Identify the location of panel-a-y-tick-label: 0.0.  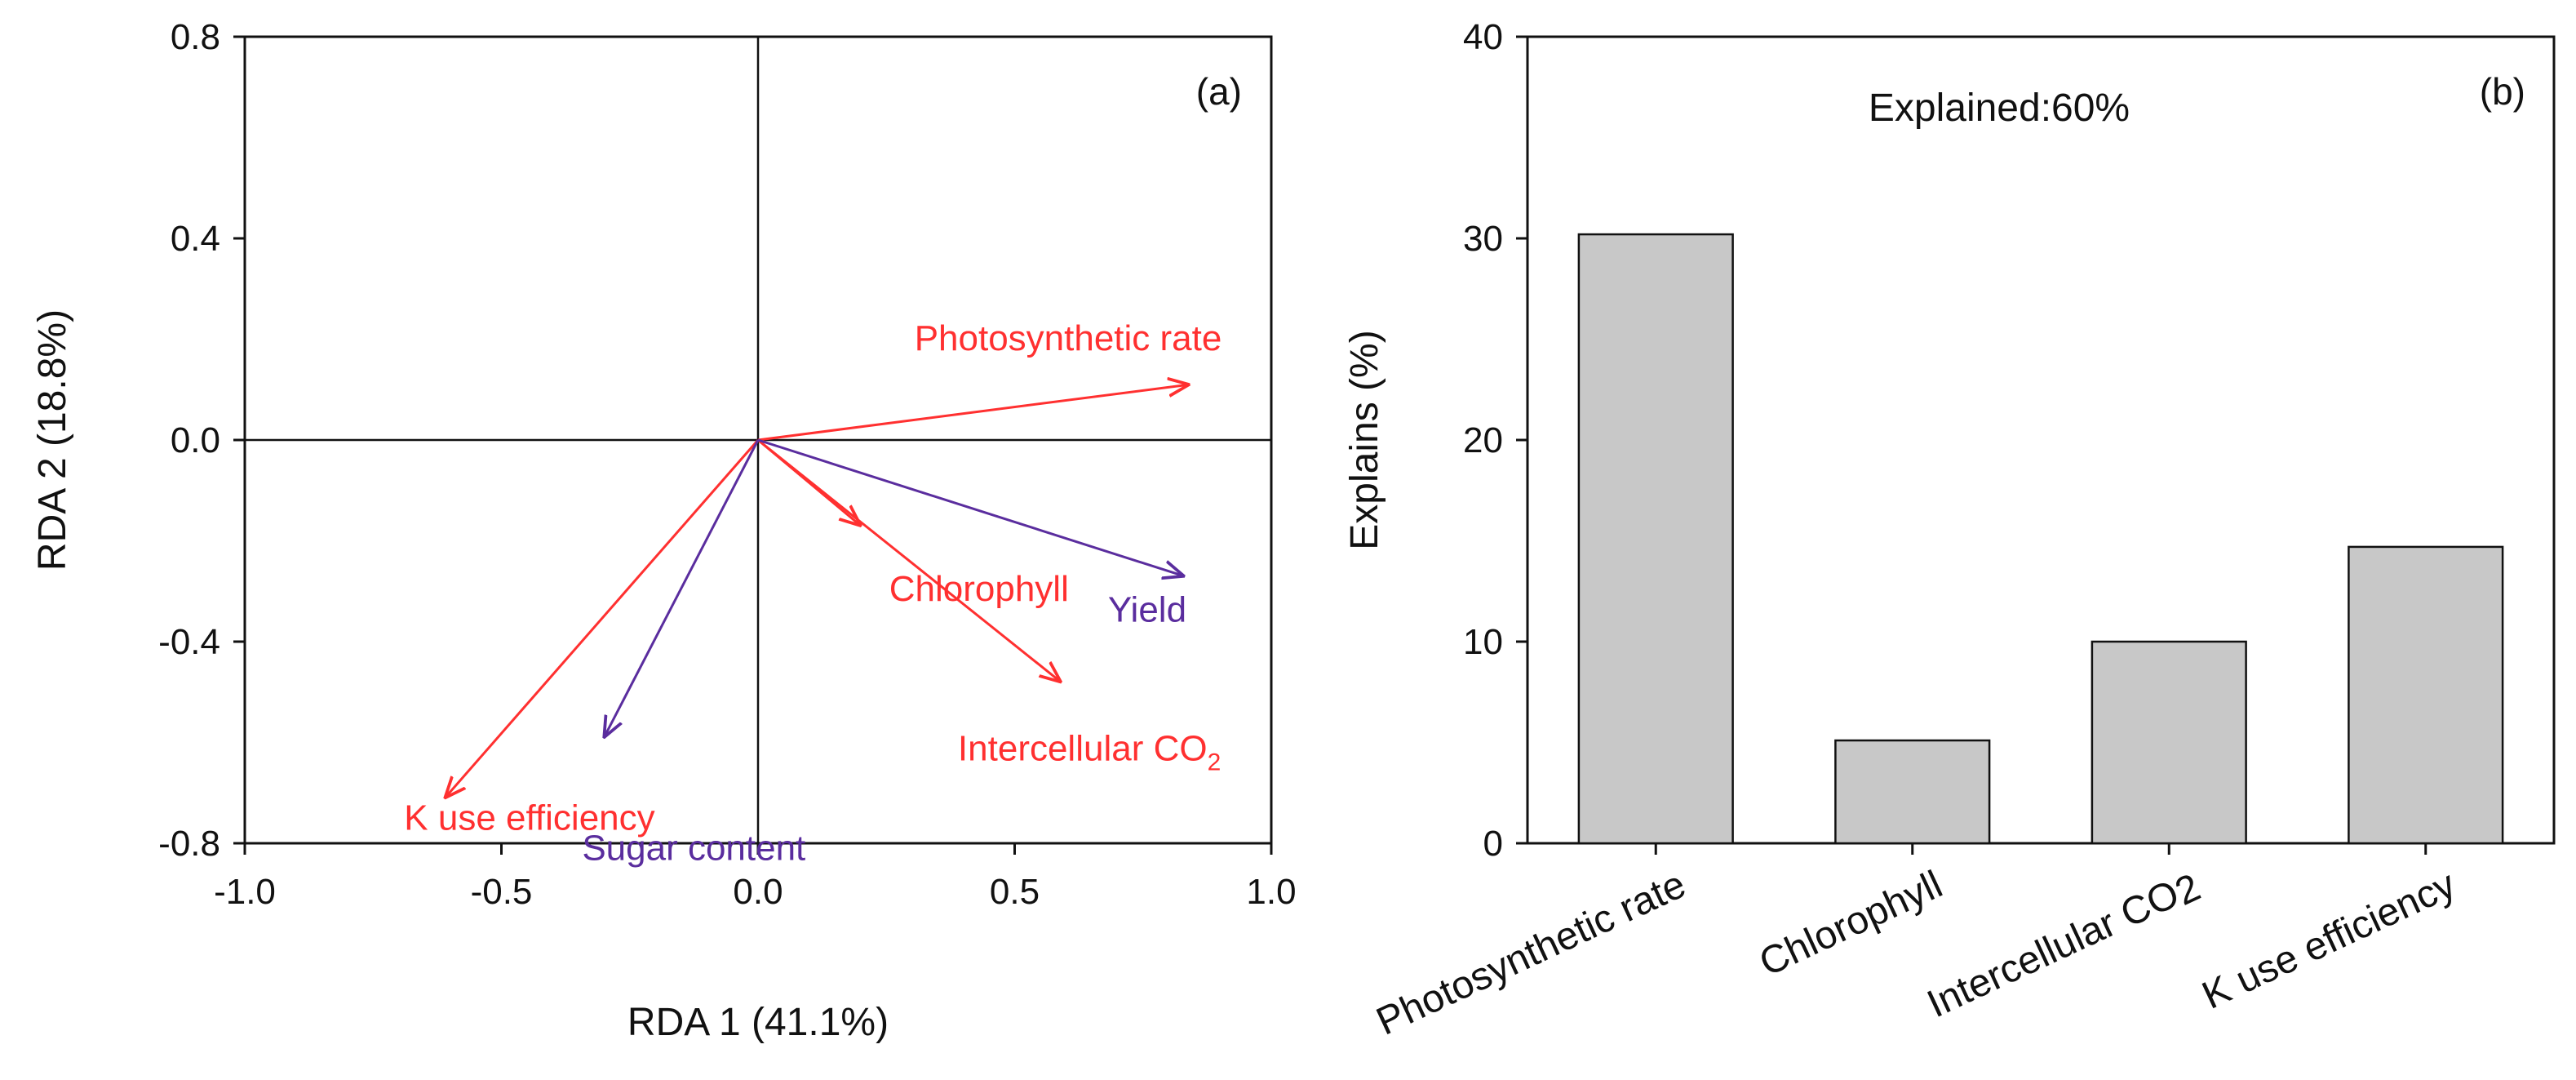
(195, 440).